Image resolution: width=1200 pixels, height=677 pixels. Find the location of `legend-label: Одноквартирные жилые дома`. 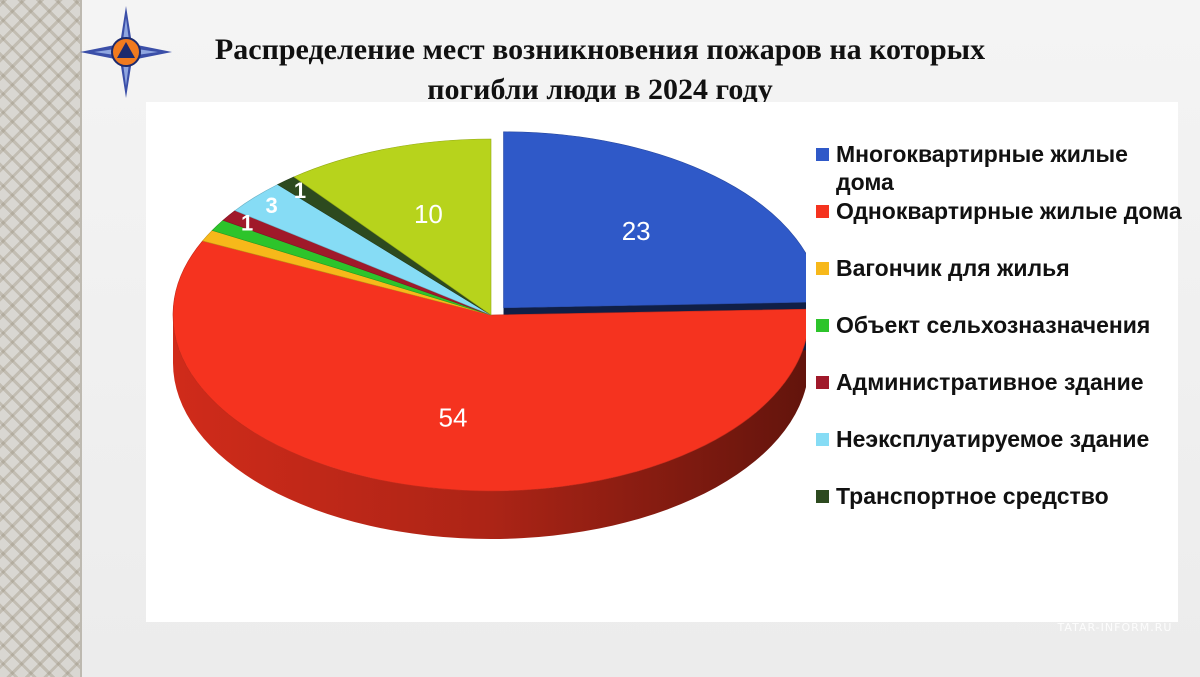

legend-label: Одноквартирные жилые дома is located at coordinates (1009, 211).